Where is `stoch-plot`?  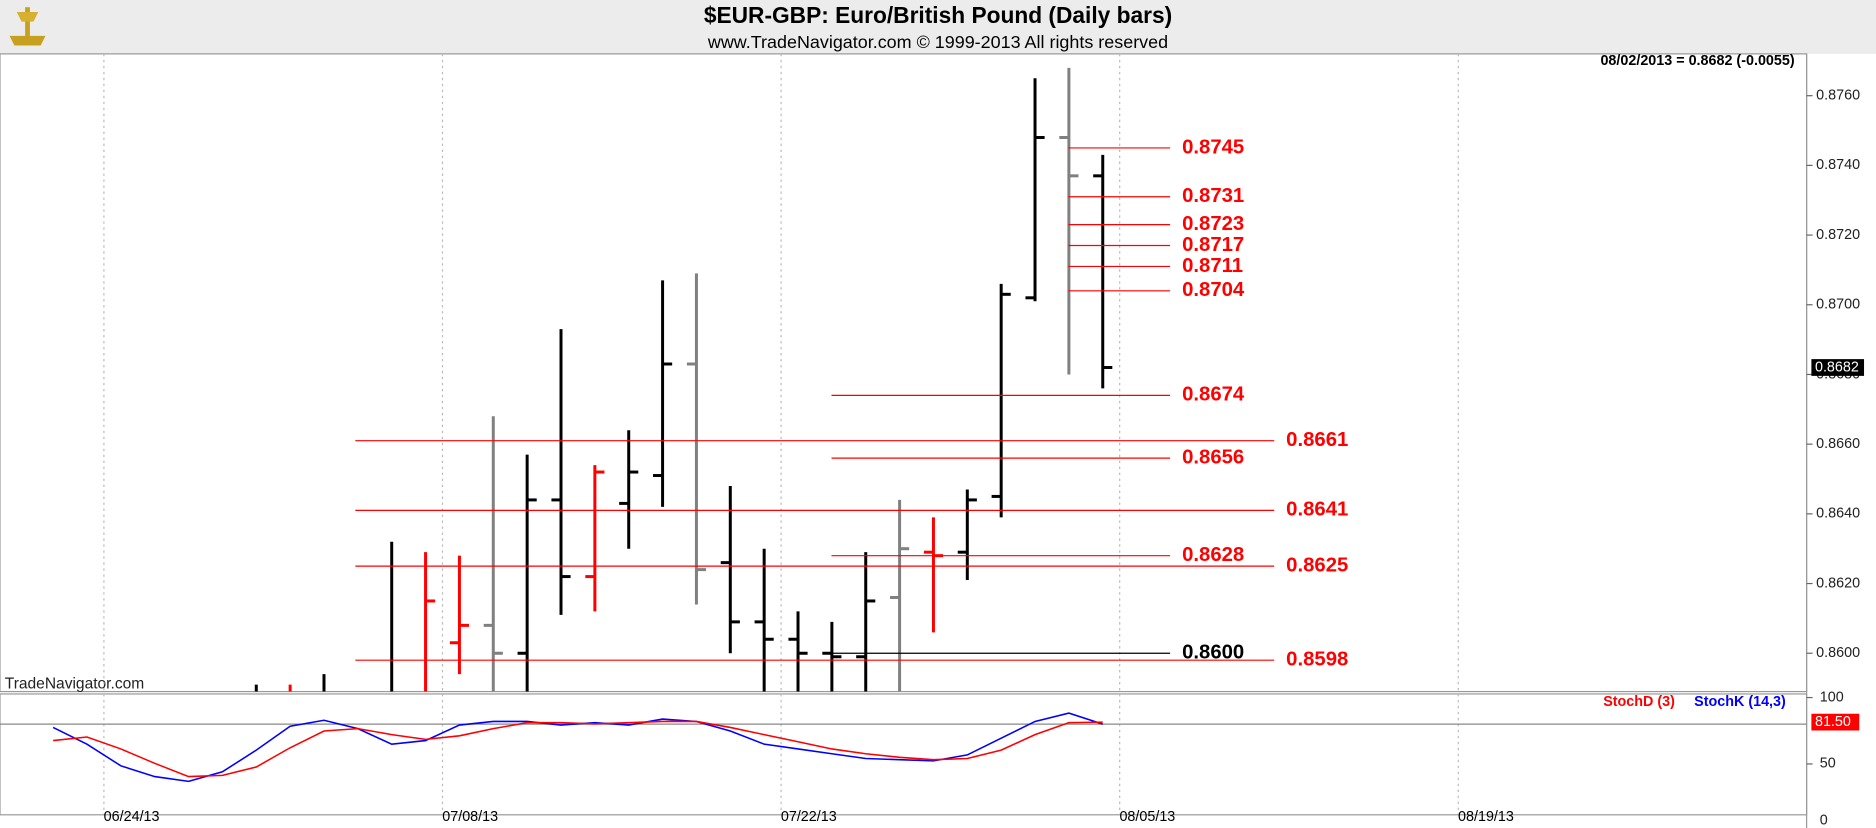
stoch-plot is located at coordinates (903, 754).